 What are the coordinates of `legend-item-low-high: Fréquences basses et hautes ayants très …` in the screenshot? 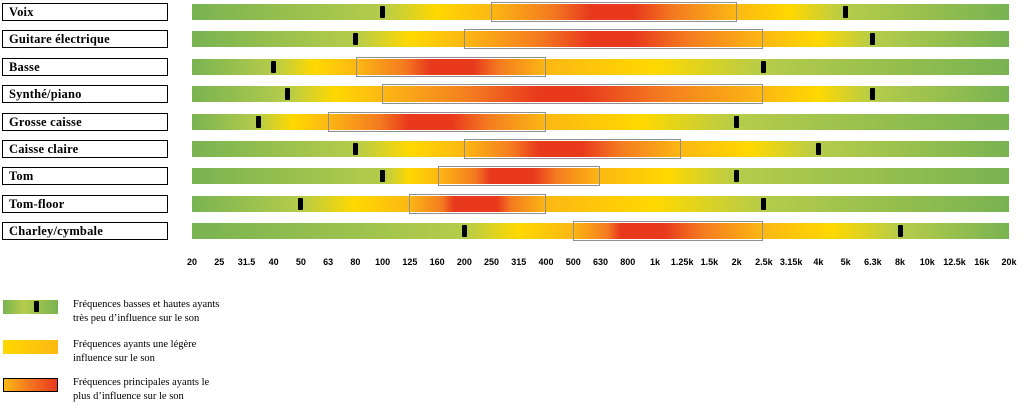 It's located at (218, 313).